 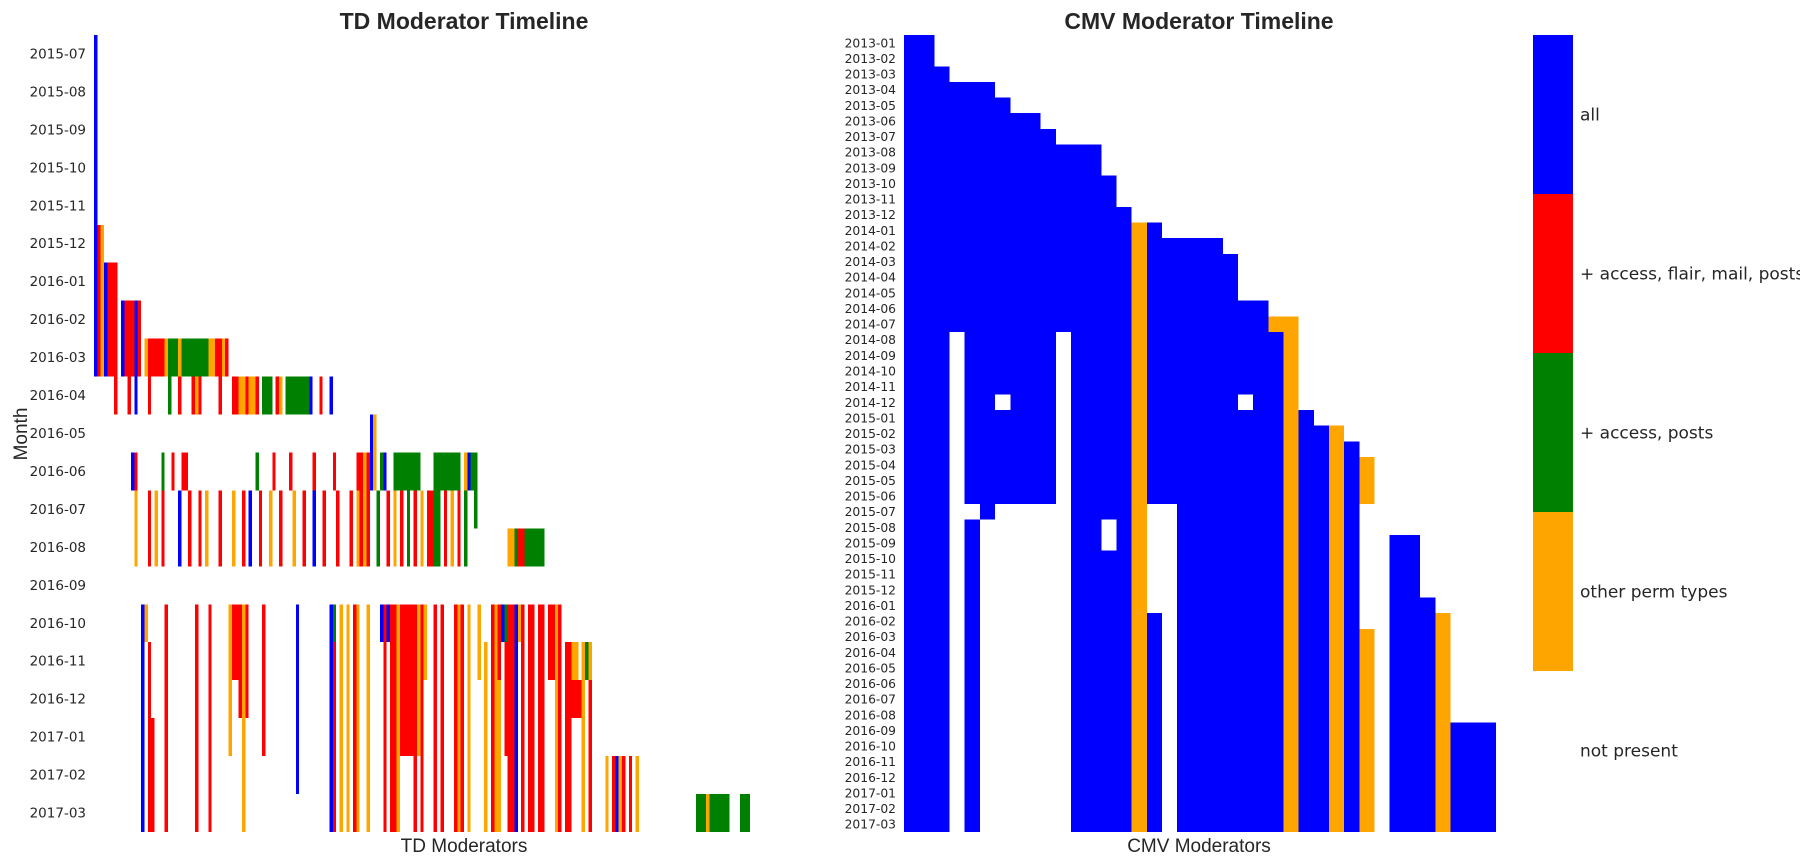 I want to click on month-tick-label: 2016-07, so click(x=58, y=510).